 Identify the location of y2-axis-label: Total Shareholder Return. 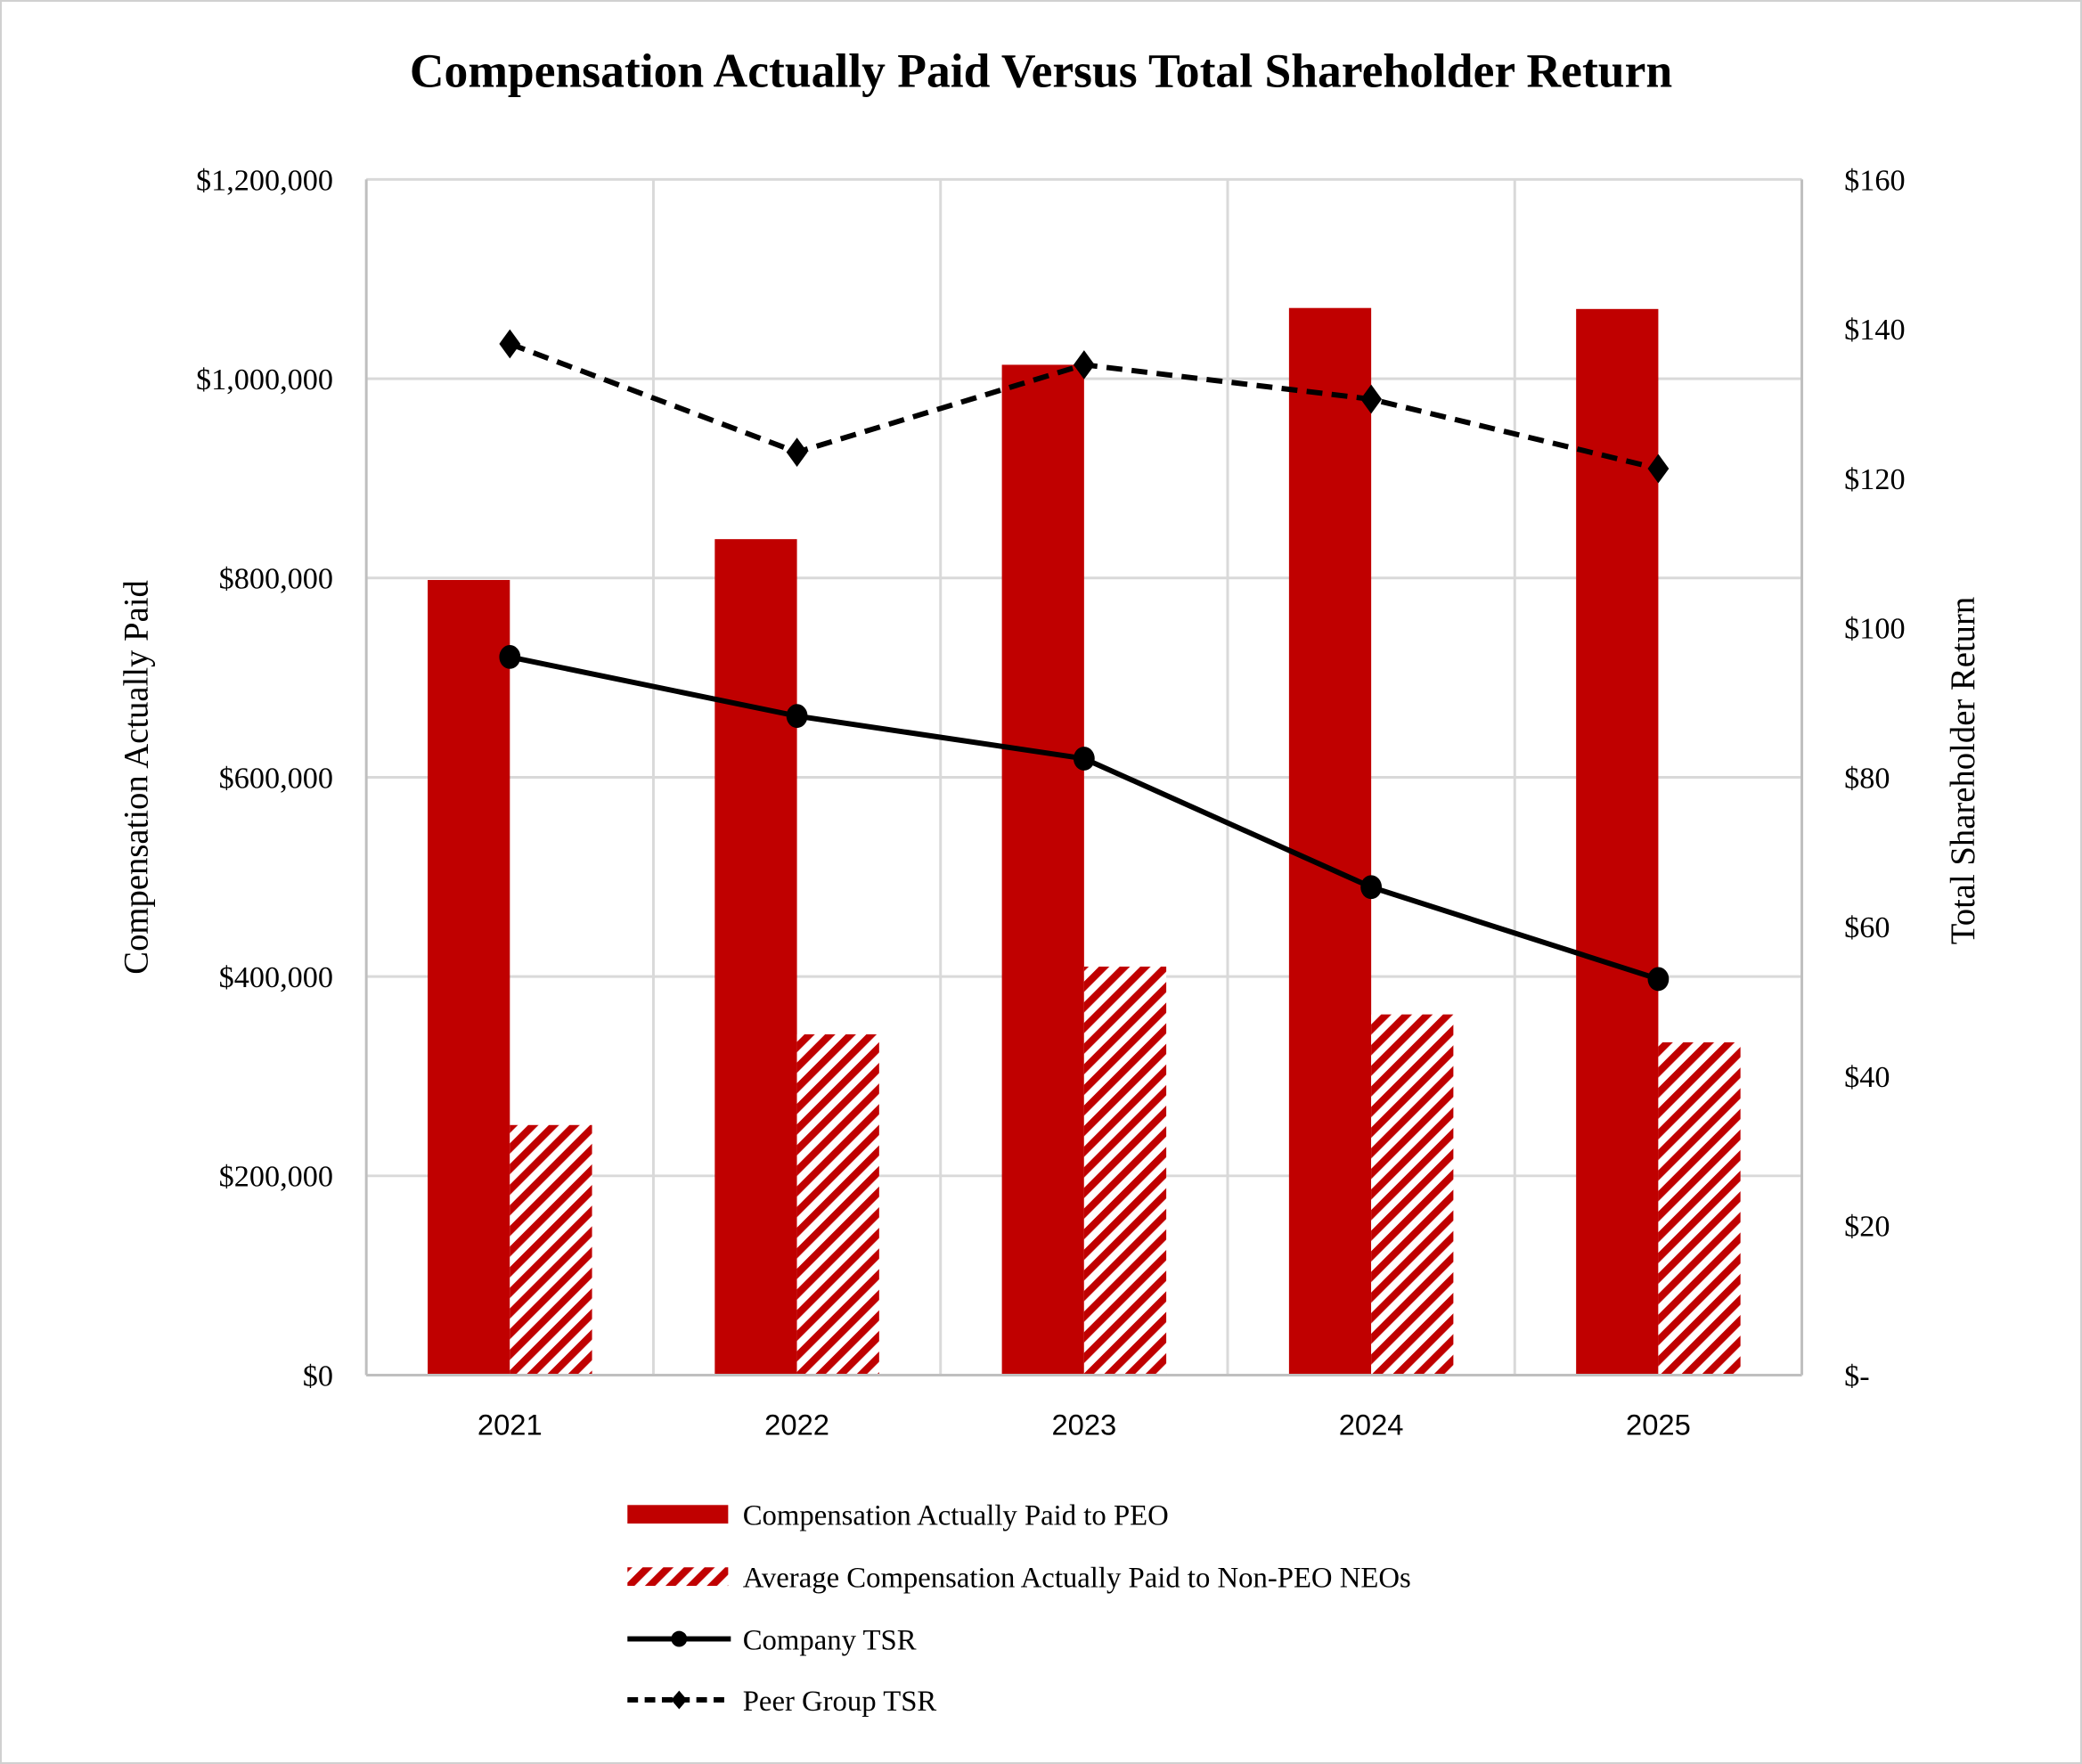
(1963, 770).